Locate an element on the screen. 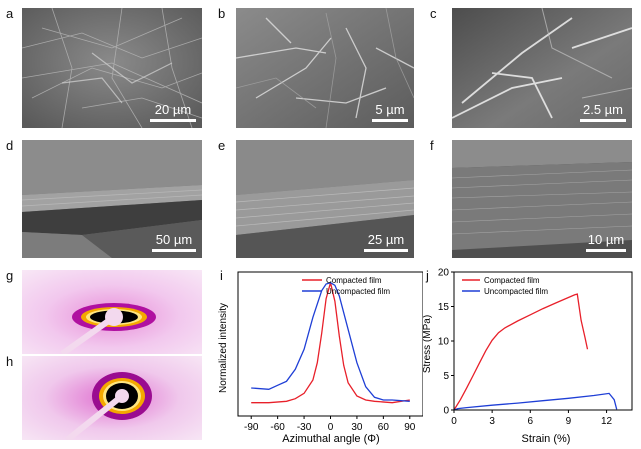 The width and height of the screenshot is (641, 449). chart-i-xlabel: Azimuthal angle (Φ) is located at coordinates (330, 439).